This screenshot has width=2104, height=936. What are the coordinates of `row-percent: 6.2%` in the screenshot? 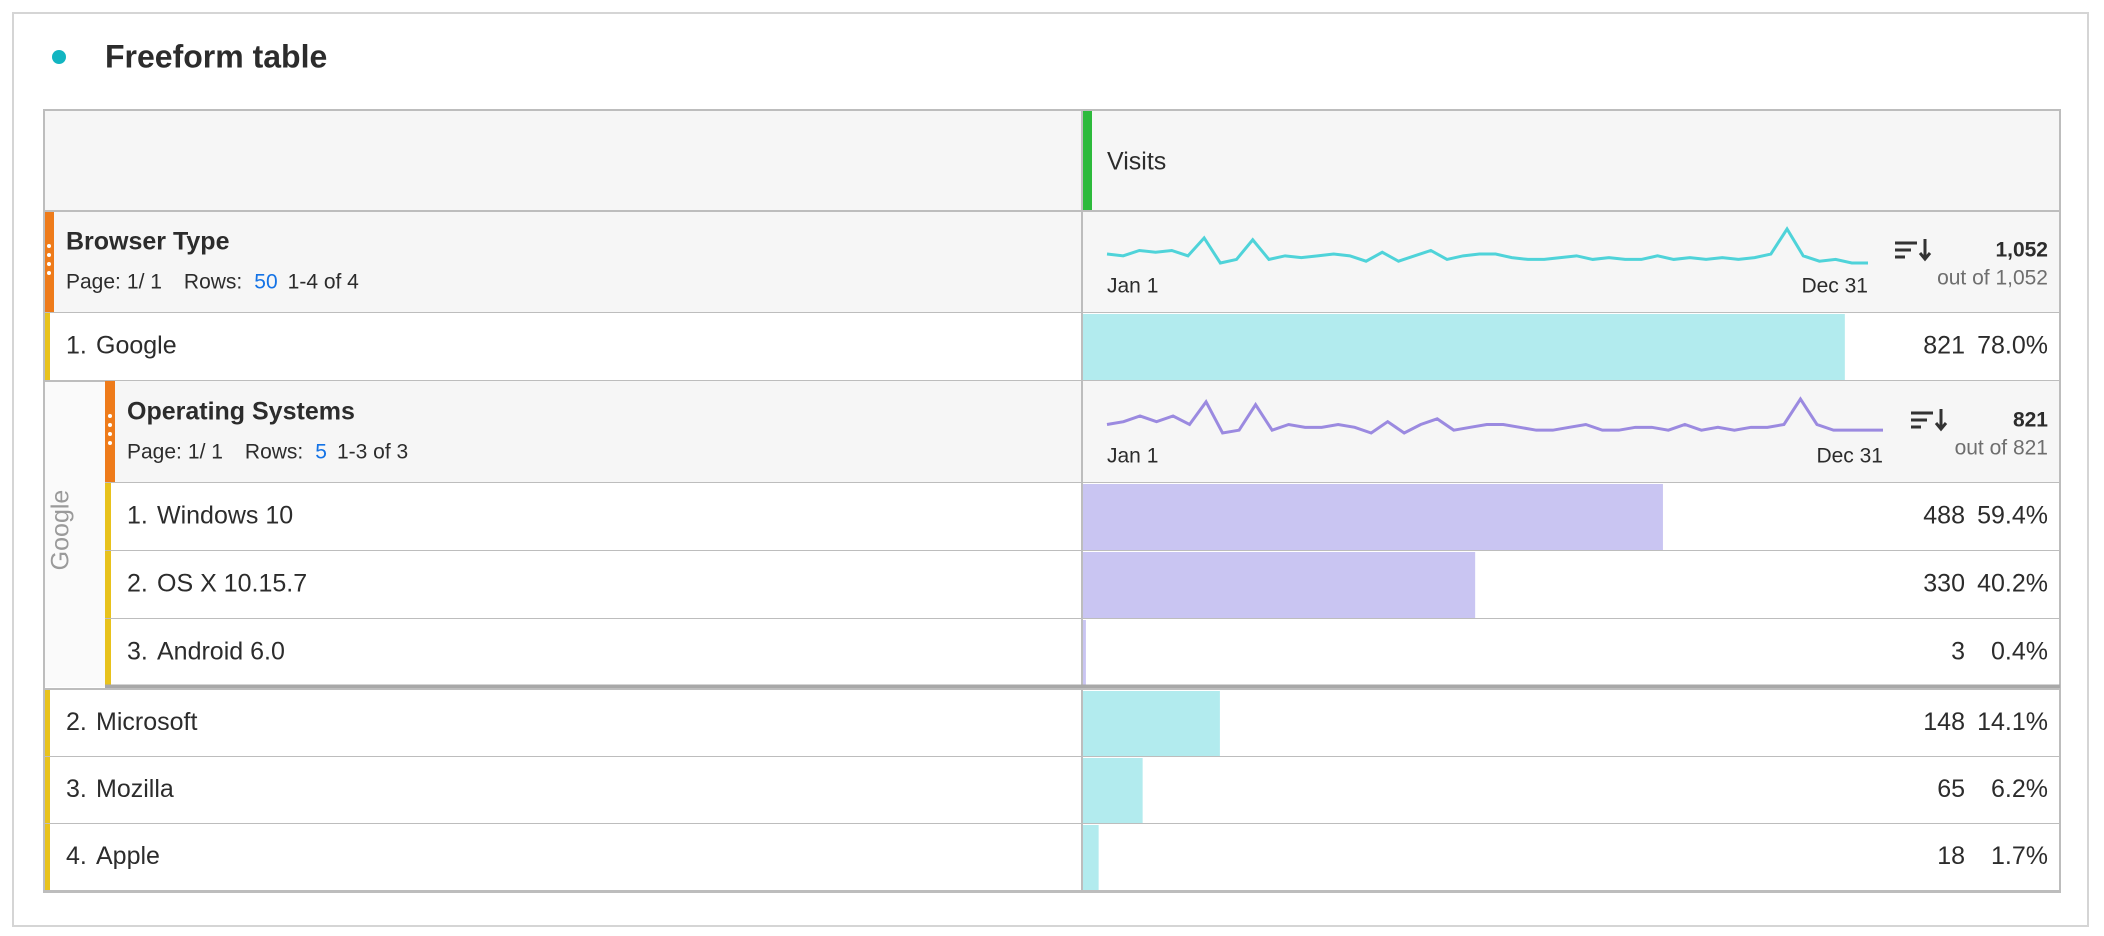 It's located at (2019, 789).